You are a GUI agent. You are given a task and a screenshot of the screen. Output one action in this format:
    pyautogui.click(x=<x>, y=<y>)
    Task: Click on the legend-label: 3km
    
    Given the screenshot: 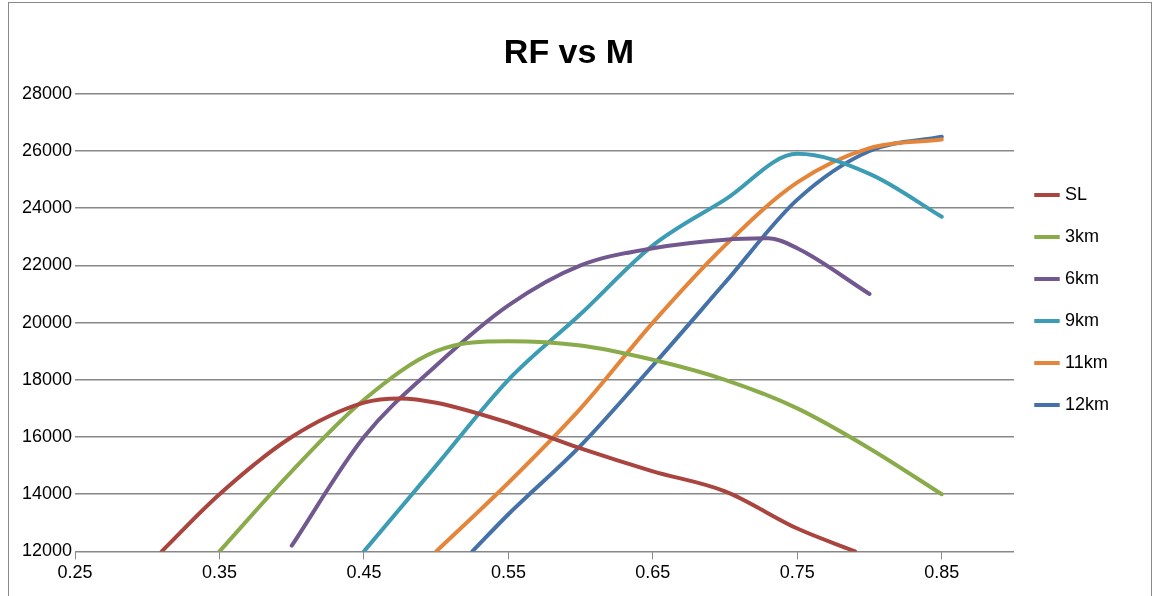 What is the action you would take?
    pyautogui.click(x=1081, y=235)
    